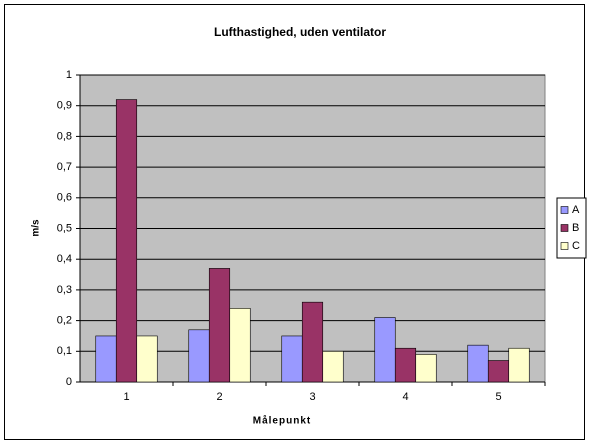  What do you see at coordinates (576, 246) in the screenshot?
I see `legend-label: C` at bounding box center [576, 246].